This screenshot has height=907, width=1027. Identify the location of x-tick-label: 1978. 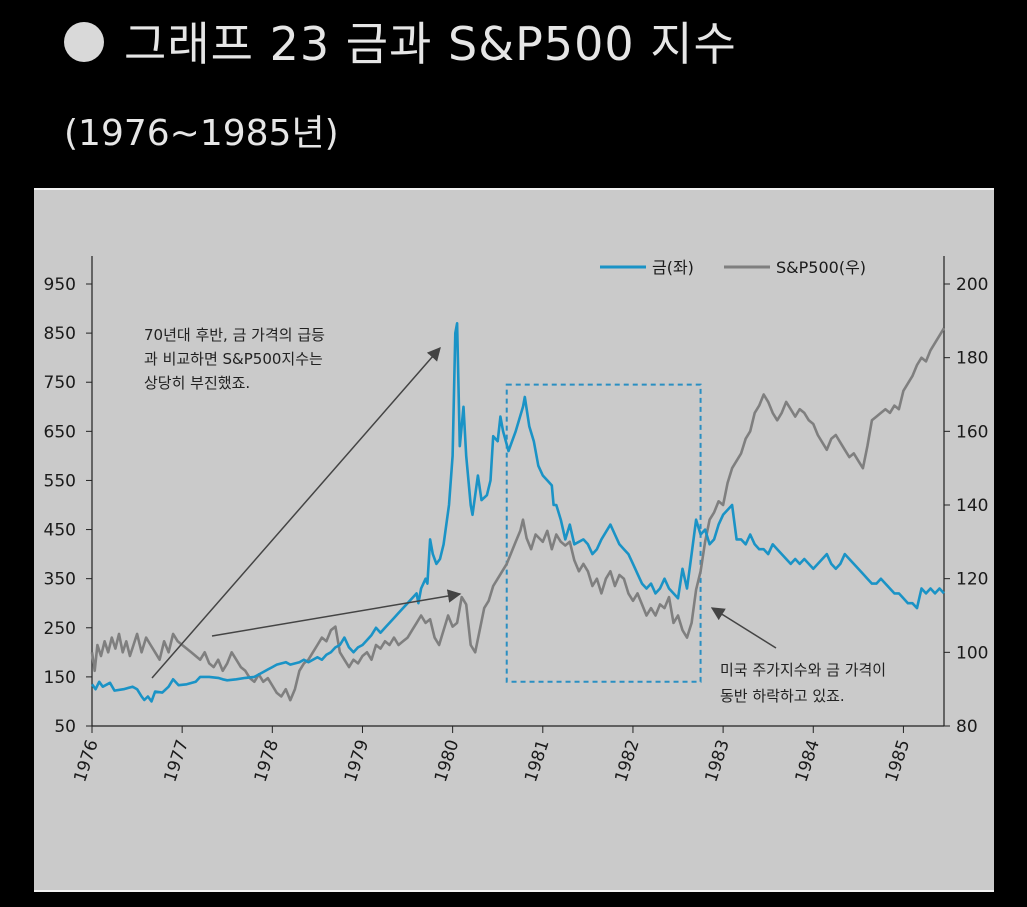
(267, 760).